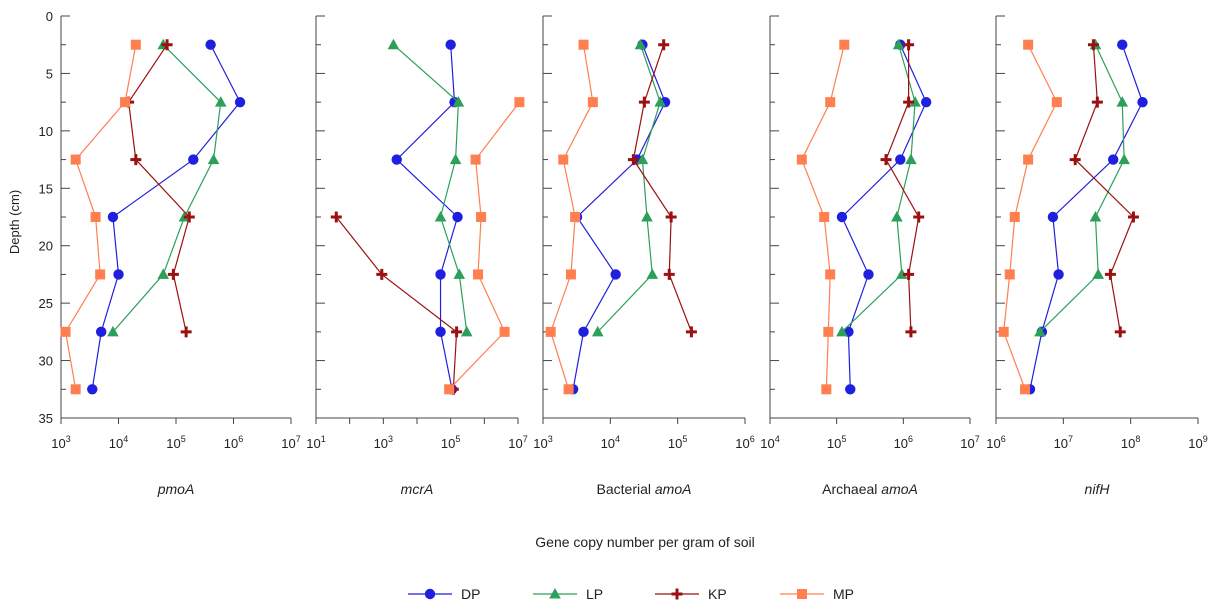  Describe the element at coordinates (1197, 442) in the screenshot. I see `x-tick-label: 10⁹` at that location.